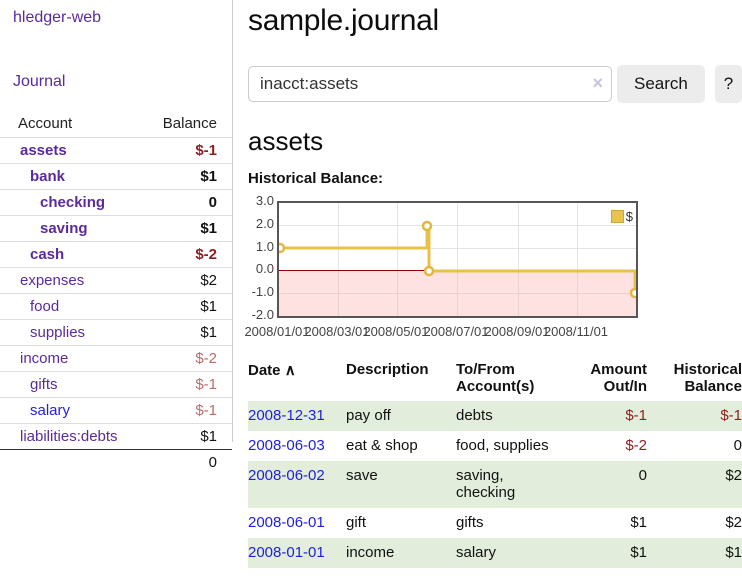 The image size is (742, 582). Describe the element at coordinates (737, 445) in the screenshot. I see `transaction-balance: 0` at that location.